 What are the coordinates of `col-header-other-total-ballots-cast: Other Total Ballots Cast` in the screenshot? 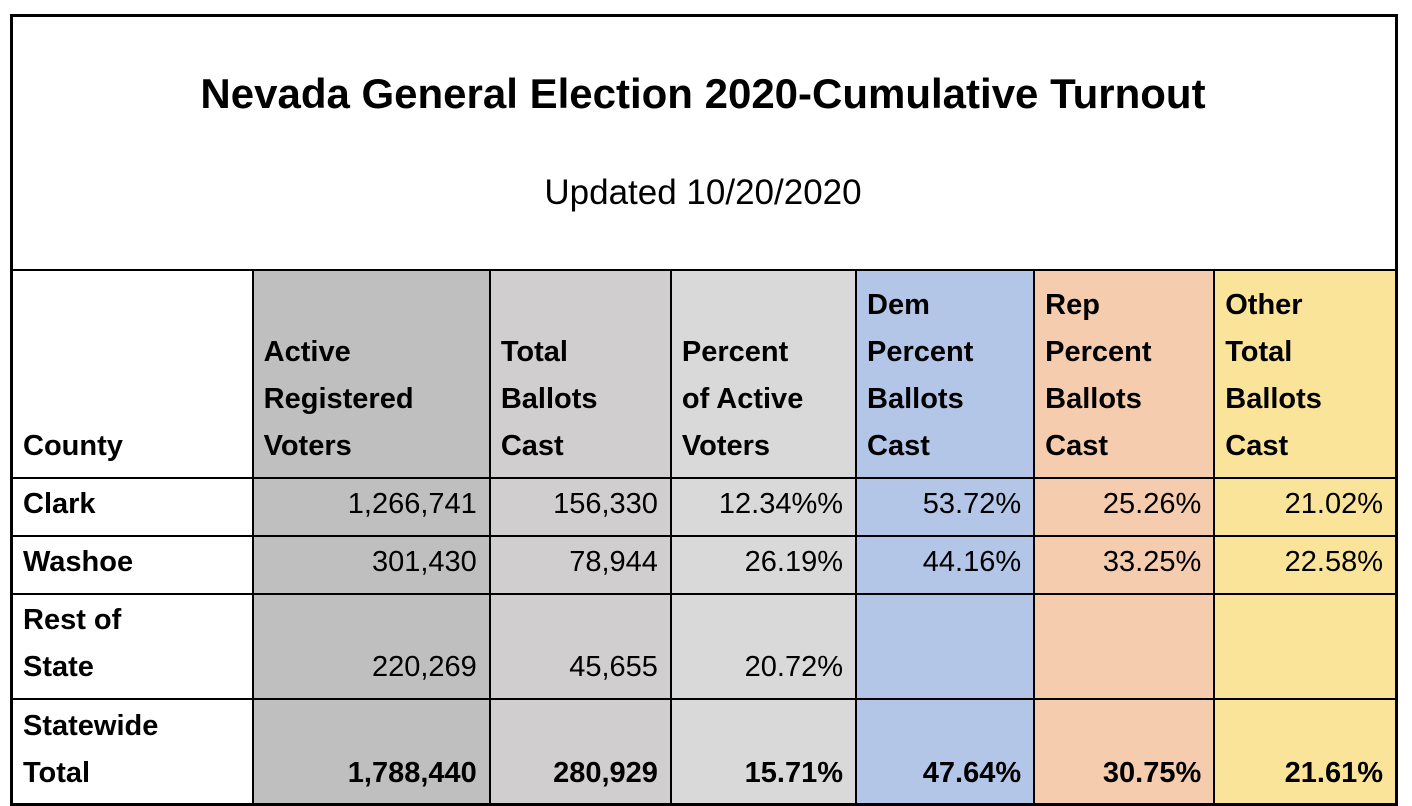 It's located at (1305, 374).